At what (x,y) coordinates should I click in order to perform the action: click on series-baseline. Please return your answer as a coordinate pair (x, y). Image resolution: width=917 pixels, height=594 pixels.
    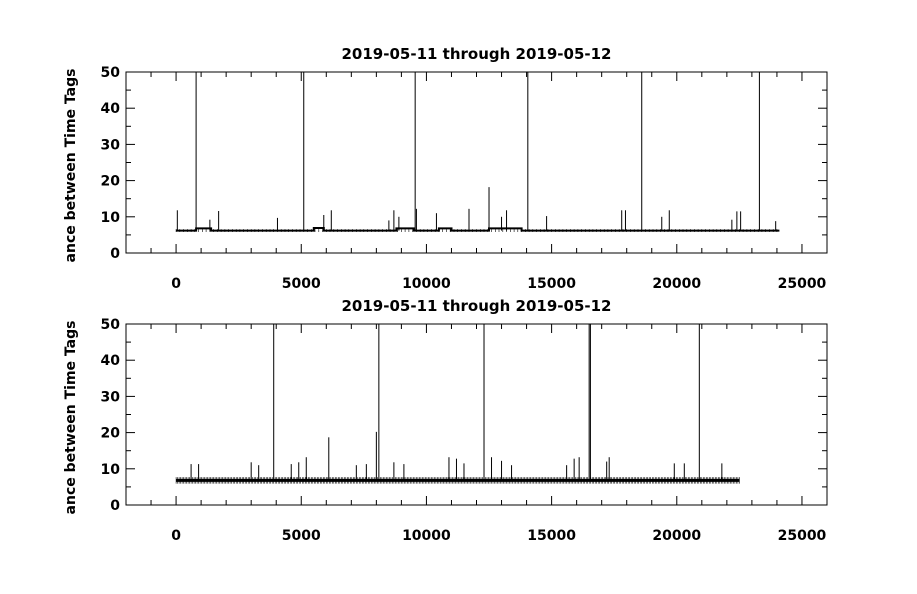
    Looking at the image, I should click on (478, 229).